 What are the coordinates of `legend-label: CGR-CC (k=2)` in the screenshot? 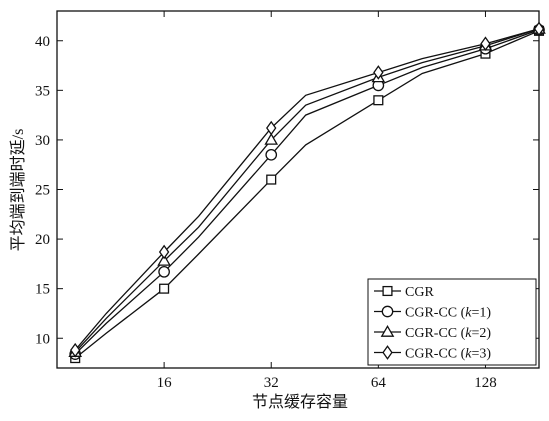 It's located at (448, 333).